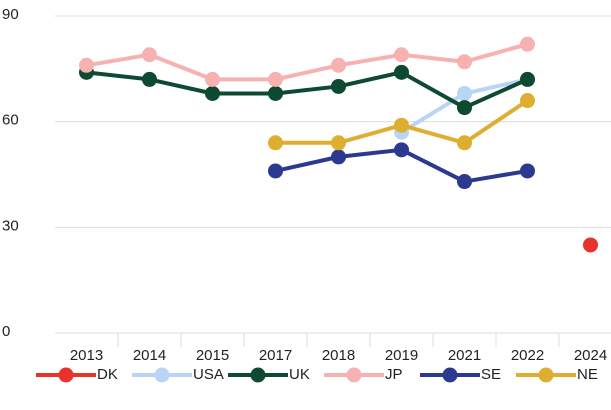 The height and width of the screenshot is (410, 611). What do you see at coordinates (275, 355) in the screenshot?
I see `x-tick-label: 2017` at bounding box center [275, 355].